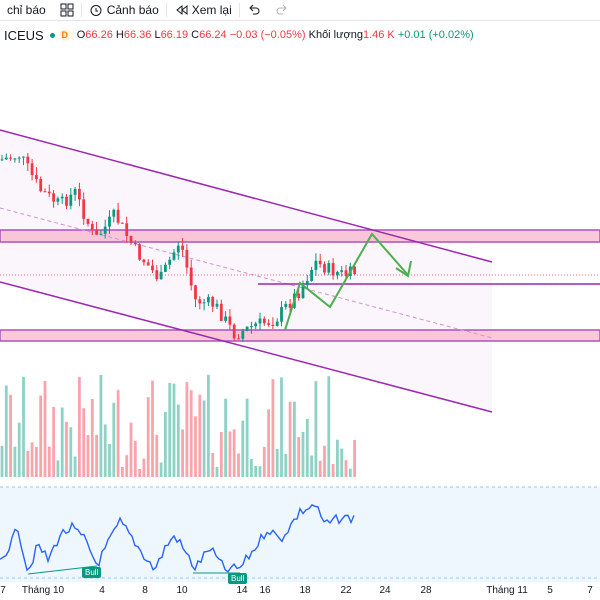  What do you see at coordinates (92, 572) in the screenshot?
I see `bull-signal-label-1: Bull` at bounding box center [92, 572].